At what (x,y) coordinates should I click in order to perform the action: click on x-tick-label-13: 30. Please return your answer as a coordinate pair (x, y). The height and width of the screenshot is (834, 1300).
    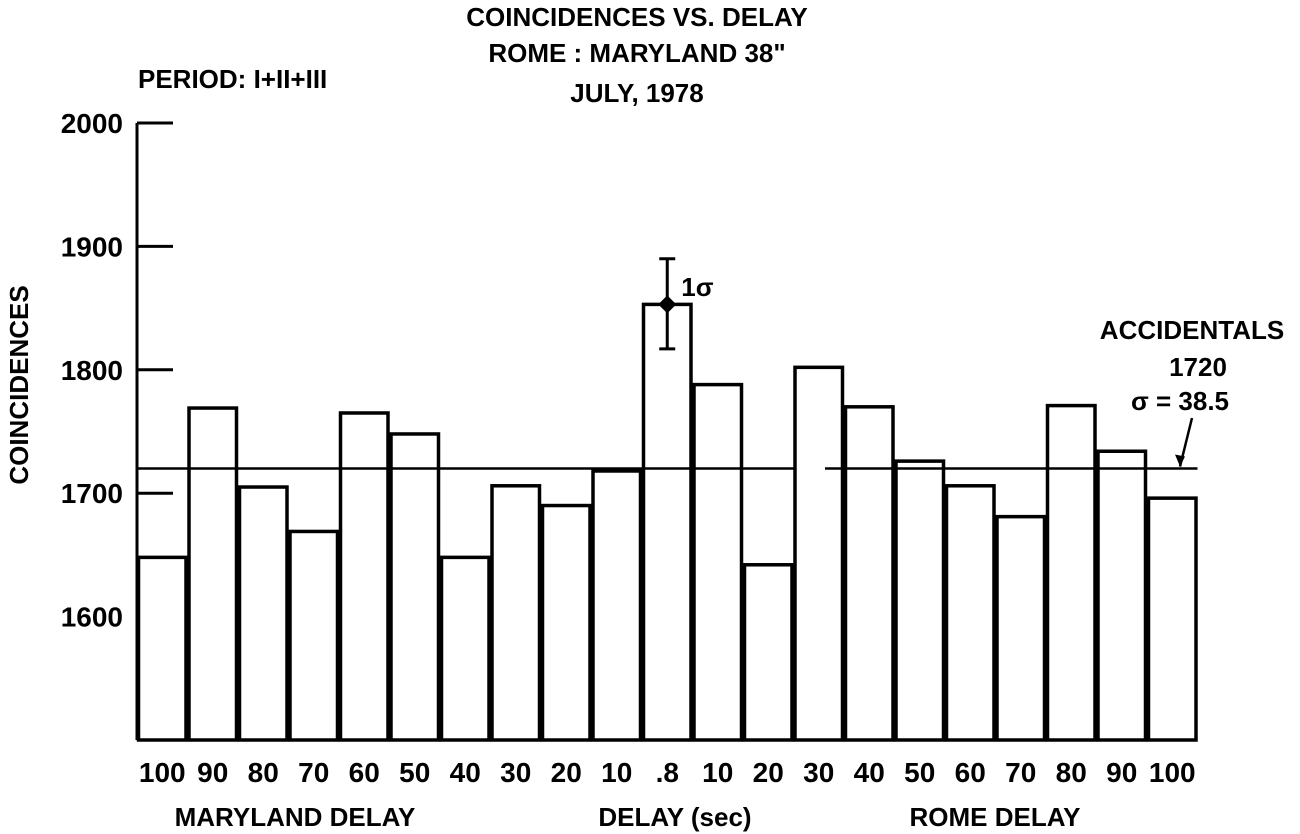
    Looking at the image, I should click on (818, 772).